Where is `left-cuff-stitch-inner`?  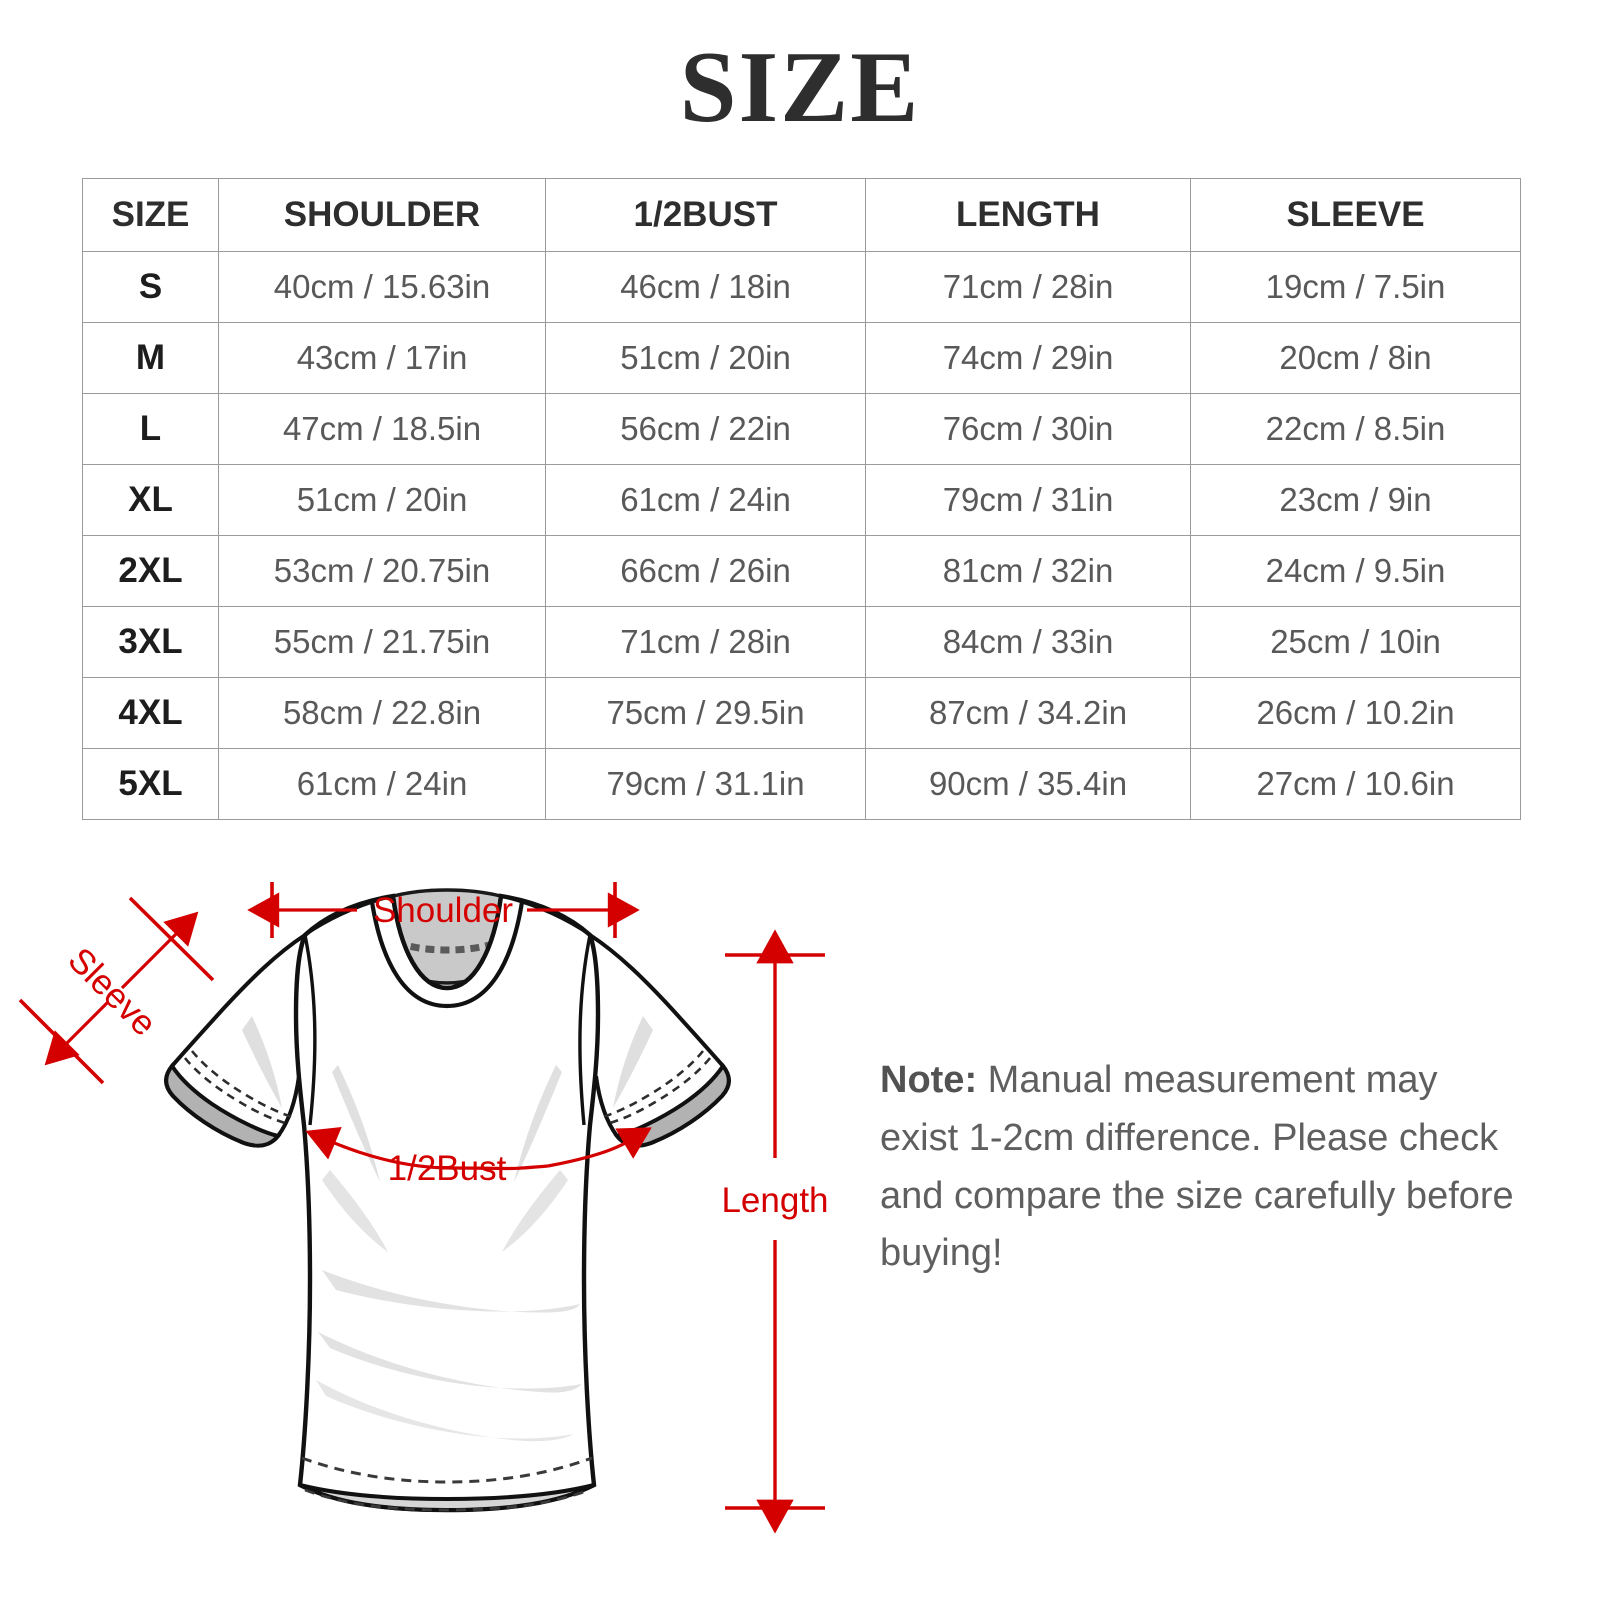
left-cuff-stitch-inner is located at coordinates (241, 1084).